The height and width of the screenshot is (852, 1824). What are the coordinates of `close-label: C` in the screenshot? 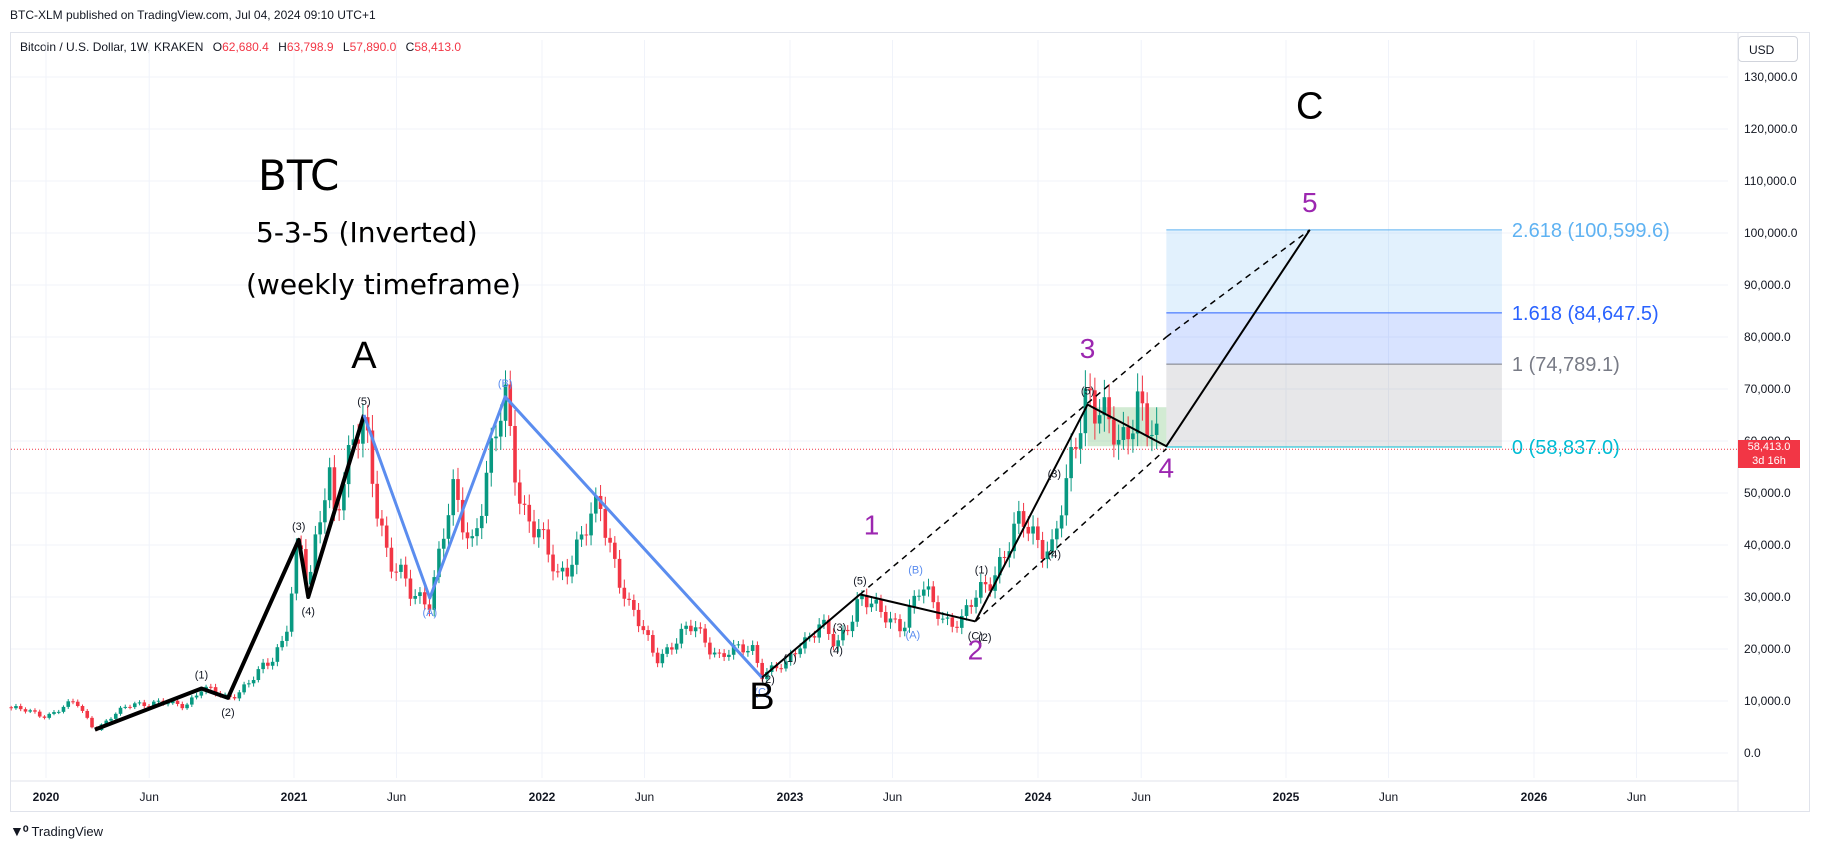 It's located at (410, 47).